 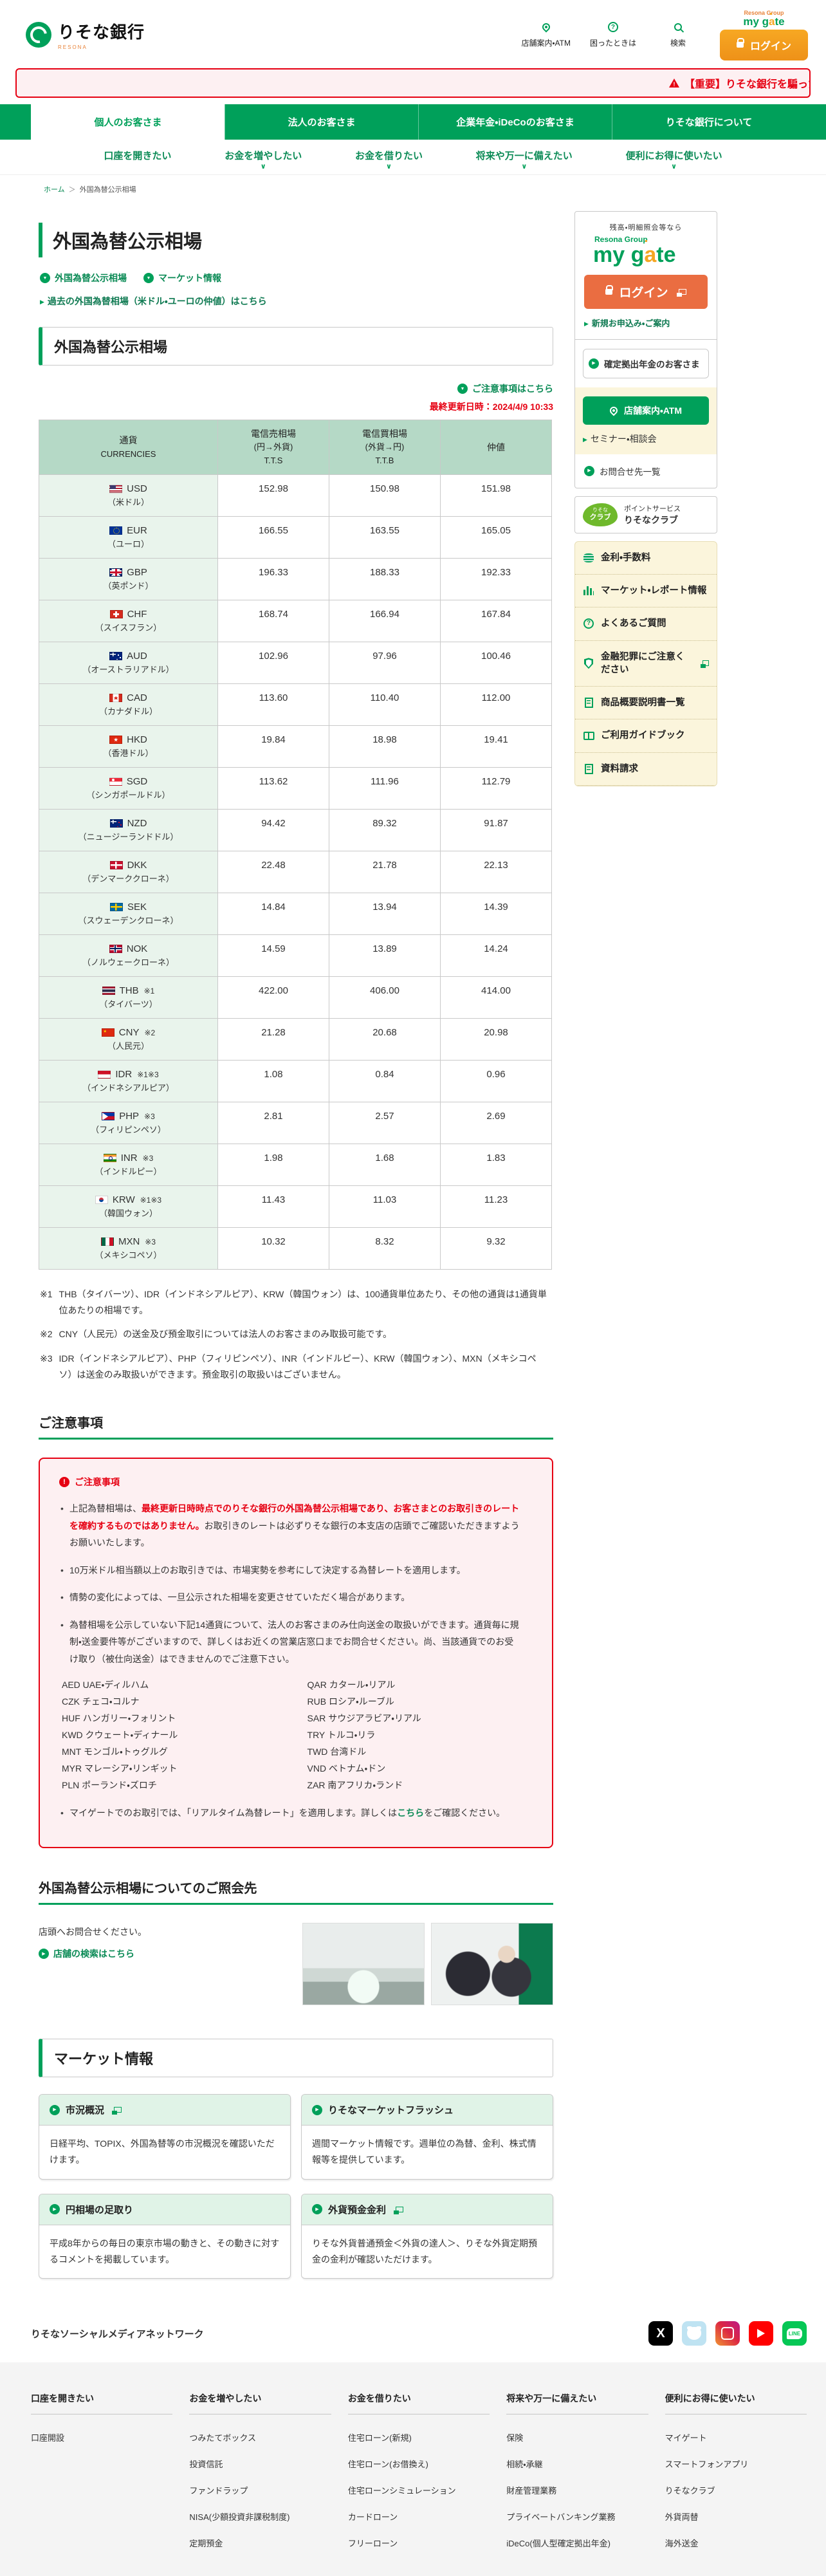 I want to click on footer-link: 住宅ローンシミュレーション, so click(x=401, y=2491).